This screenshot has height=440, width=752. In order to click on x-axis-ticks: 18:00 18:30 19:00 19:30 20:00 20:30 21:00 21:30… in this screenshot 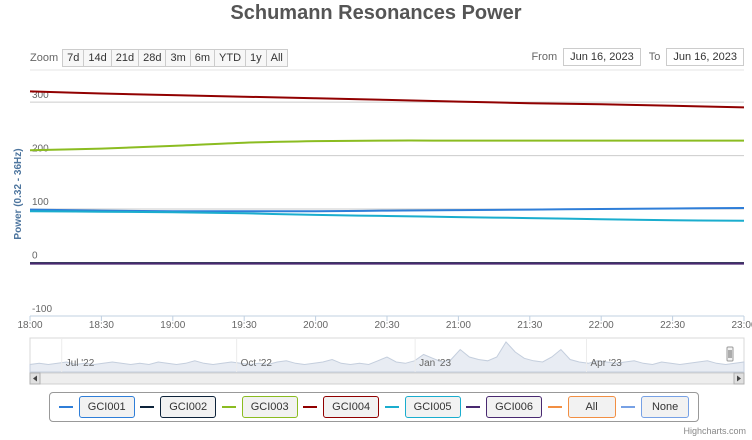, I will do `click(384, 323)`.